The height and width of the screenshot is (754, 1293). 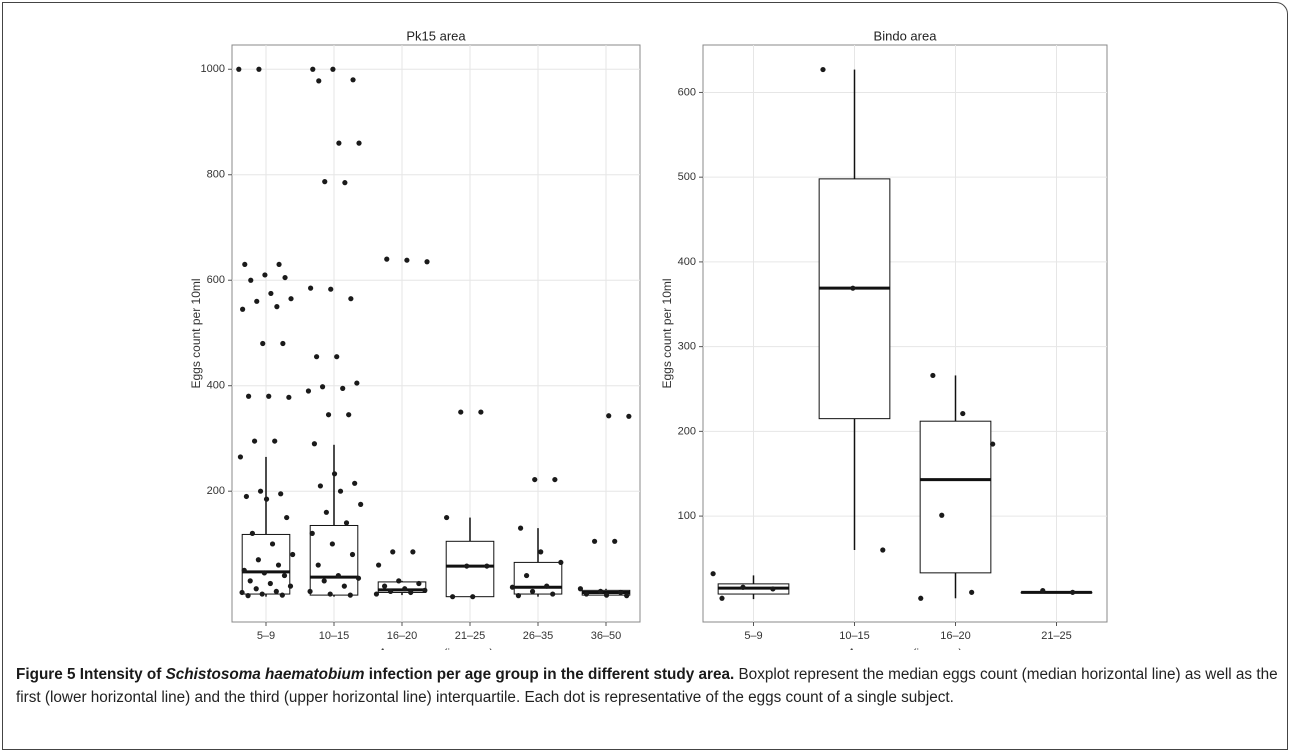 I want to click on y-tick-label: 300, so click(x=687, y=347).